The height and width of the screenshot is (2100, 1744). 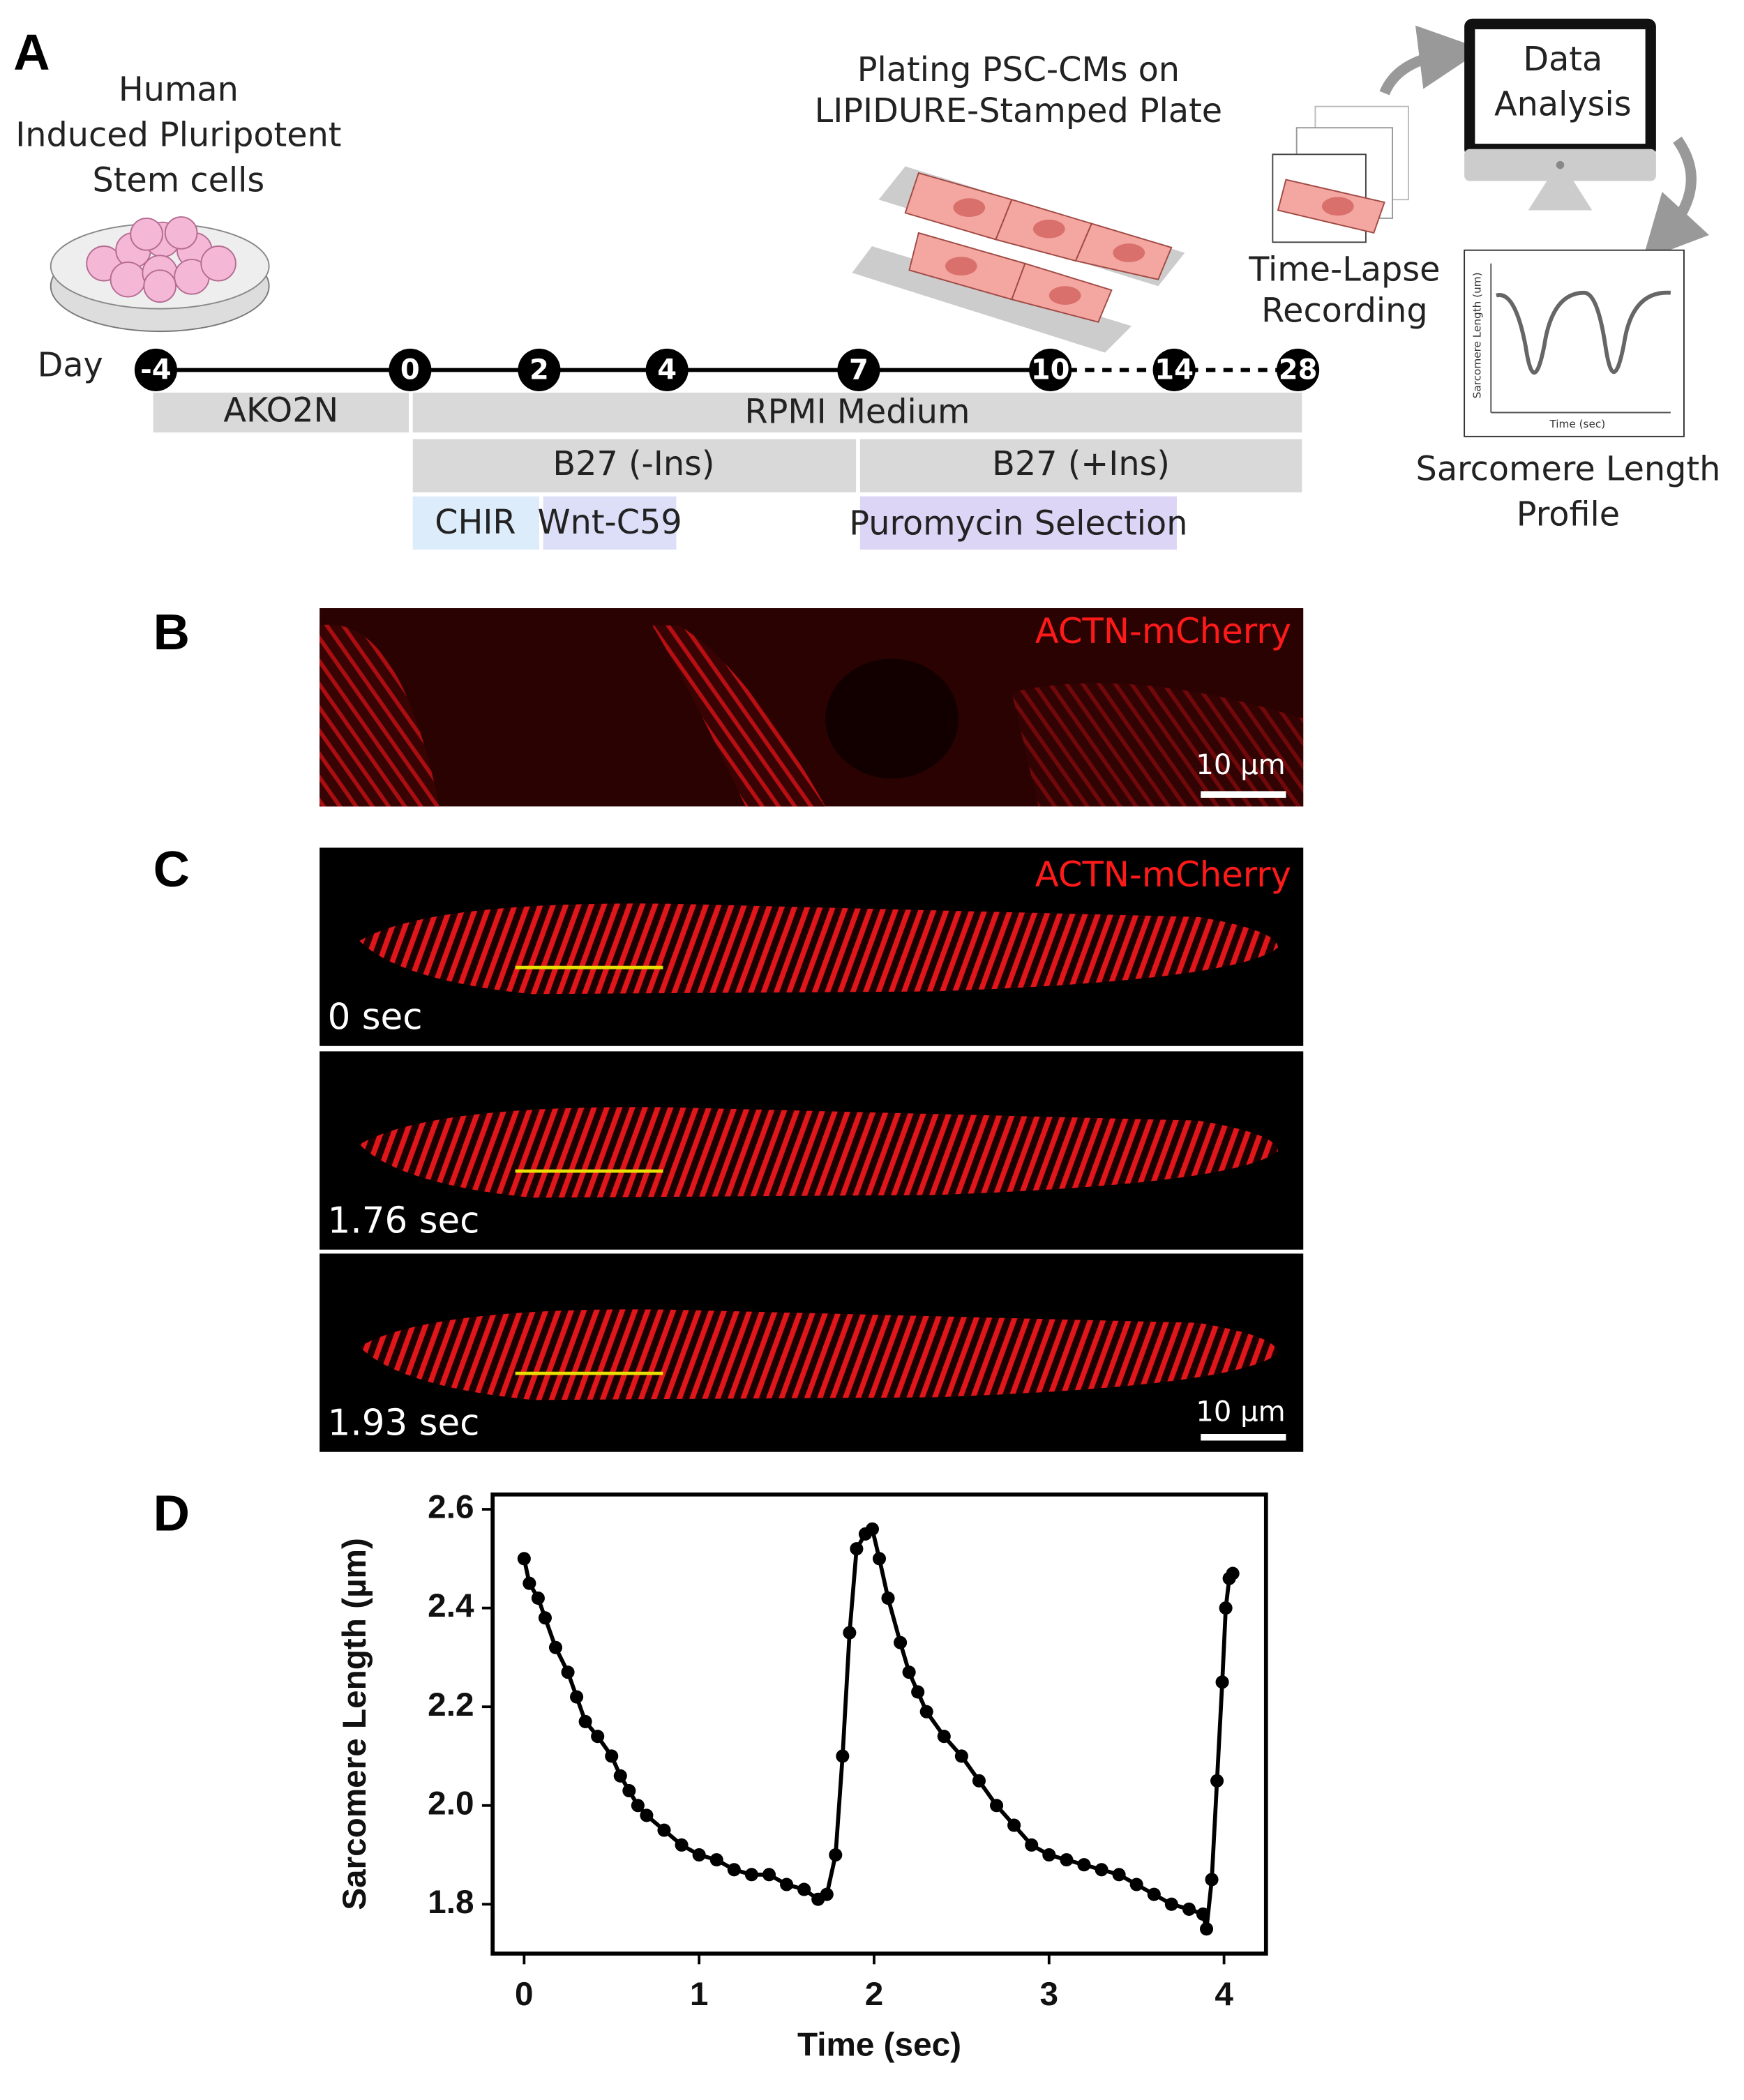 I want to click on profile-text: Profile, so click(x=1569, y=515).